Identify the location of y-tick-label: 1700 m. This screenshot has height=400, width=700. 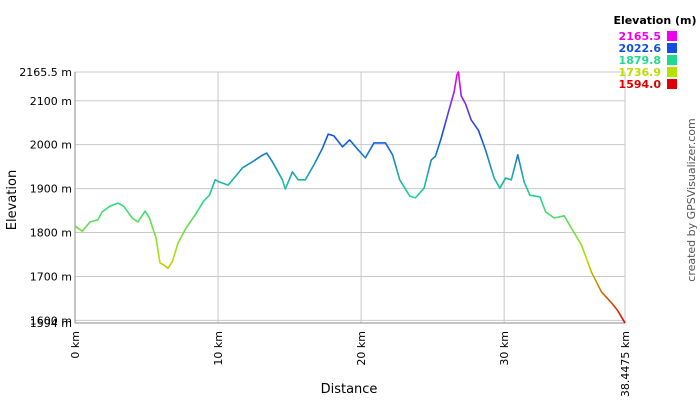
(51, 276).